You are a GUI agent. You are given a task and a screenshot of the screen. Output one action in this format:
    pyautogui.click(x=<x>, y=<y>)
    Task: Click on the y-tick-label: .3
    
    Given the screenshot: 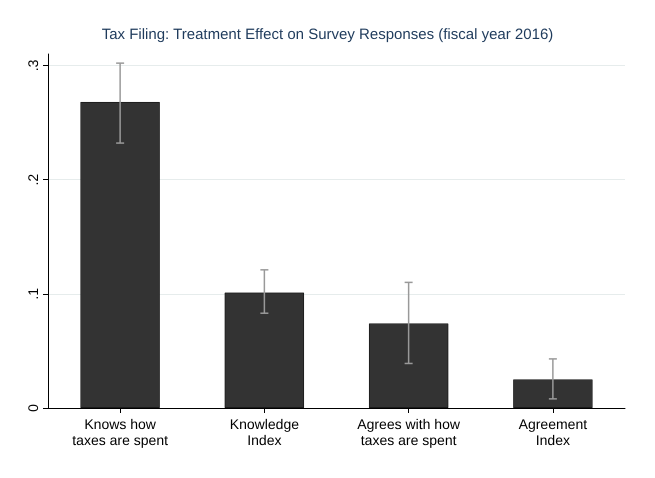 What is the action you would take?
    pyautogui.click(x=33, y=65)
    